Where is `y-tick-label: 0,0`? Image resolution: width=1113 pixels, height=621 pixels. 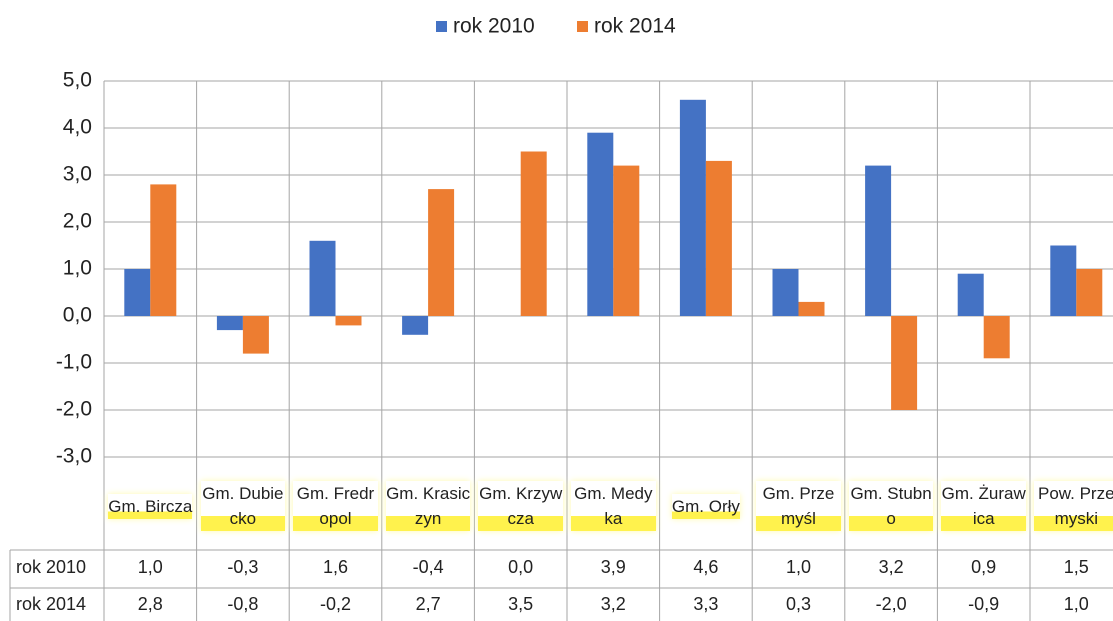
y-tick-label: 0,0 is located at coordinates (77, 315).